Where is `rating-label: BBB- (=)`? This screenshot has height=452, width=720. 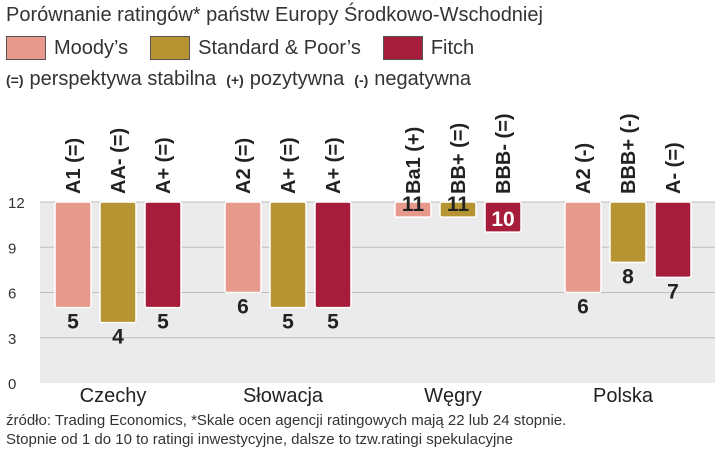
rating-label: BBB- (=) is located at coordinates (504, 153).